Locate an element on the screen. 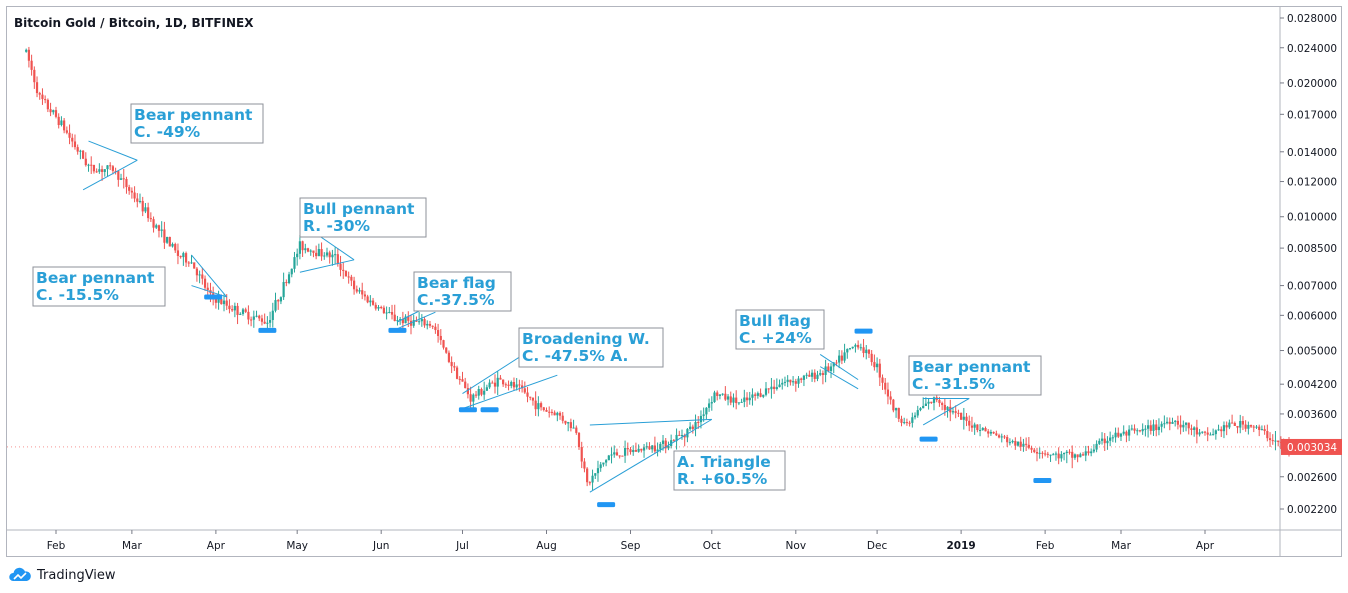  annotation-text: C. -31.5% is located at coordinates (953, 384).